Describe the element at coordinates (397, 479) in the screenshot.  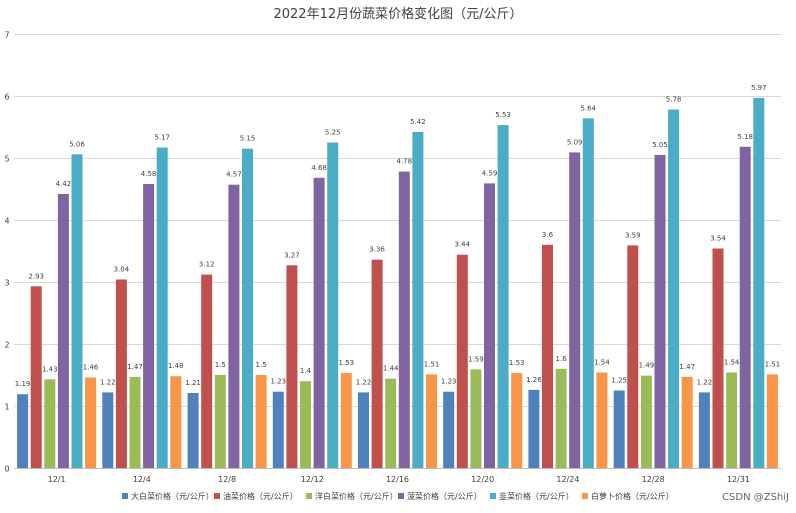
I see `x-tick-label: 12/16` at that location.